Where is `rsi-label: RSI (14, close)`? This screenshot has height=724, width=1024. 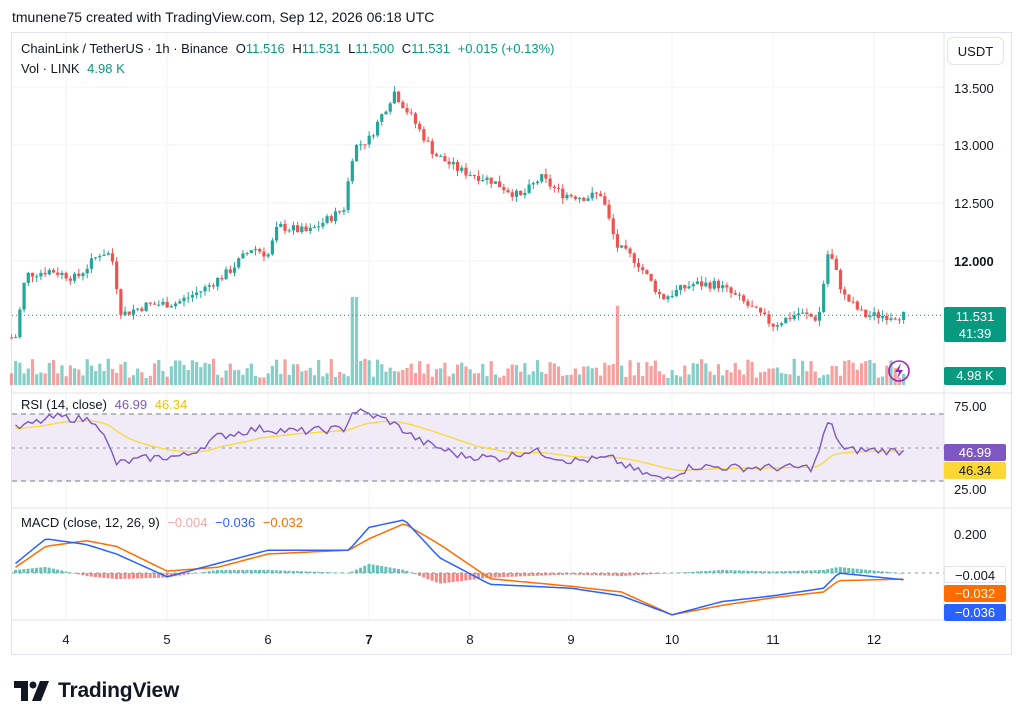 rsi-label: RSI (14, close) is located at coordinates (64, 404).